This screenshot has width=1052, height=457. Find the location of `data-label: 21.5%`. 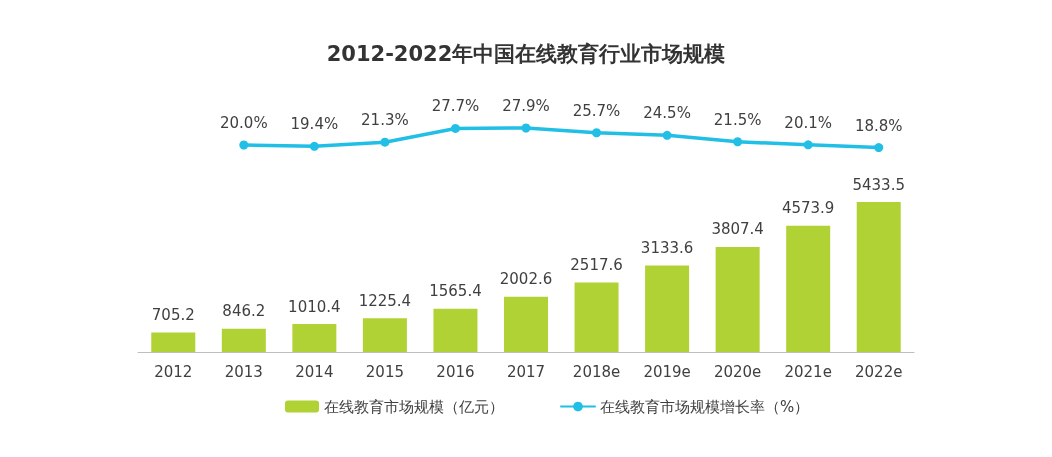

data-label: 21.5% is located at coordinates (737, 119).